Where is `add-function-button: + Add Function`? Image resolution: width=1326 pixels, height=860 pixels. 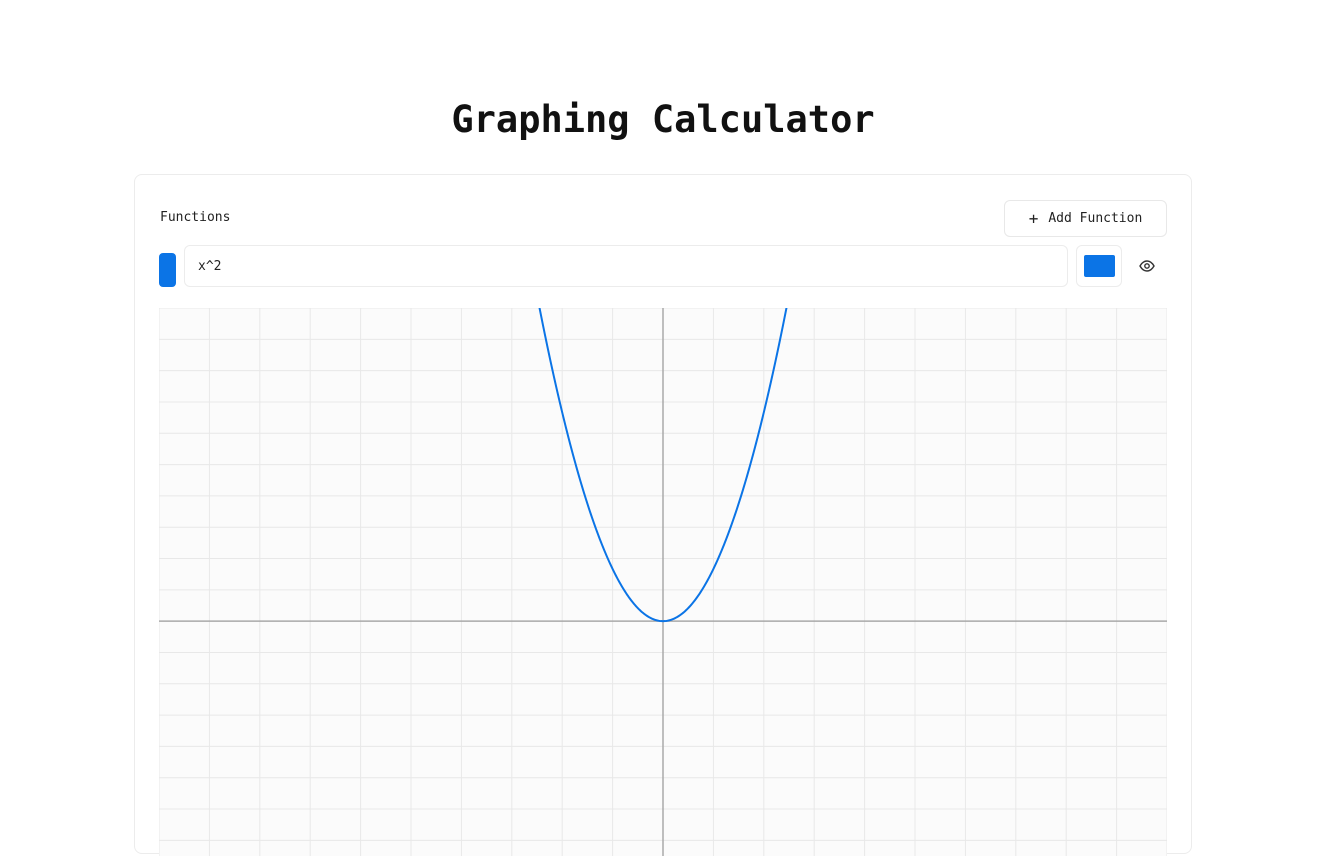 add-function-button: + Add Function is located at coordinates (1085, 218).